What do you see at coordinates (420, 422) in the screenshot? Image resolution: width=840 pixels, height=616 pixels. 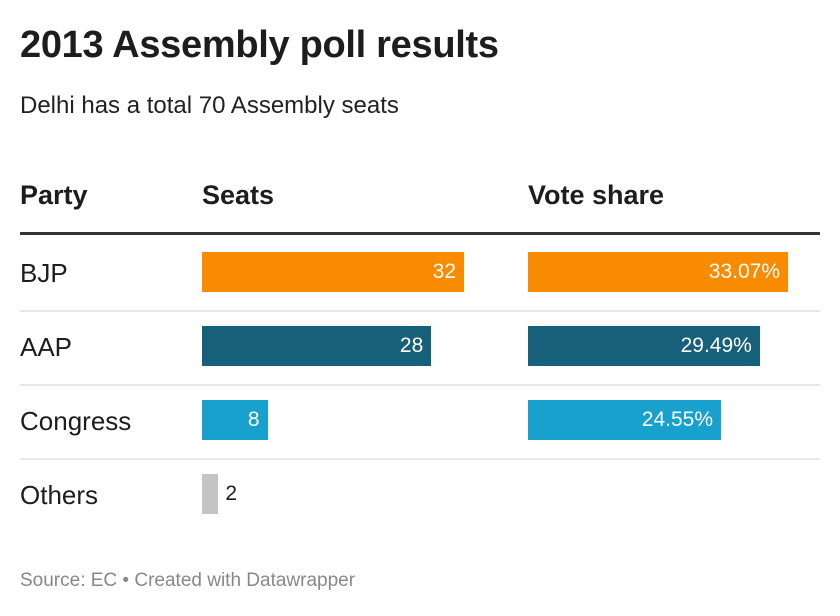 I see `table-row: Congress 8 24.55%` at bounding box center [420, 422].